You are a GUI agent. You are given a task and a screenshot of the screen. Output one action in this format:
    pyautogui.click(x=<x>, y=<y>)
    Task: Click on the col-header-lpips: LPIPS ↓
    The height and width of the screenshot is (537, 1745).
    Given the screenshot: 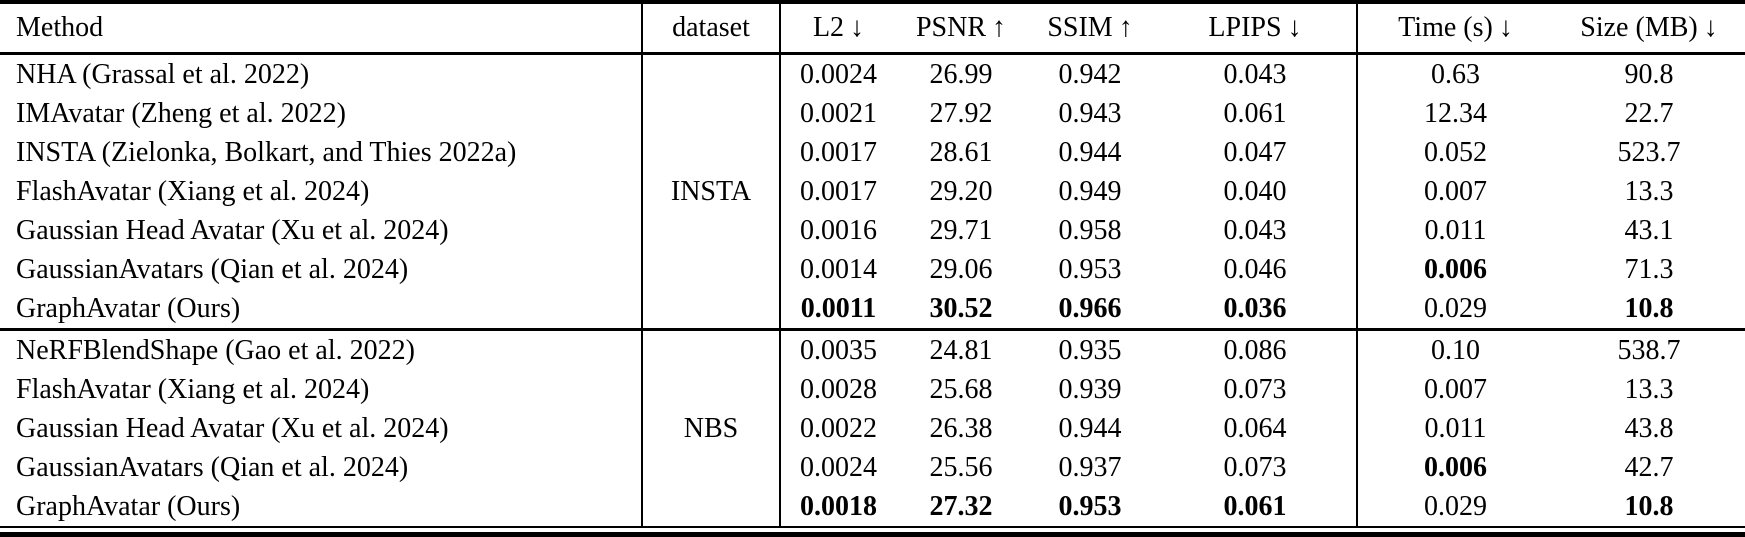 What is the action you would take?
    pyautogui.click(x=1255, y=28)
    